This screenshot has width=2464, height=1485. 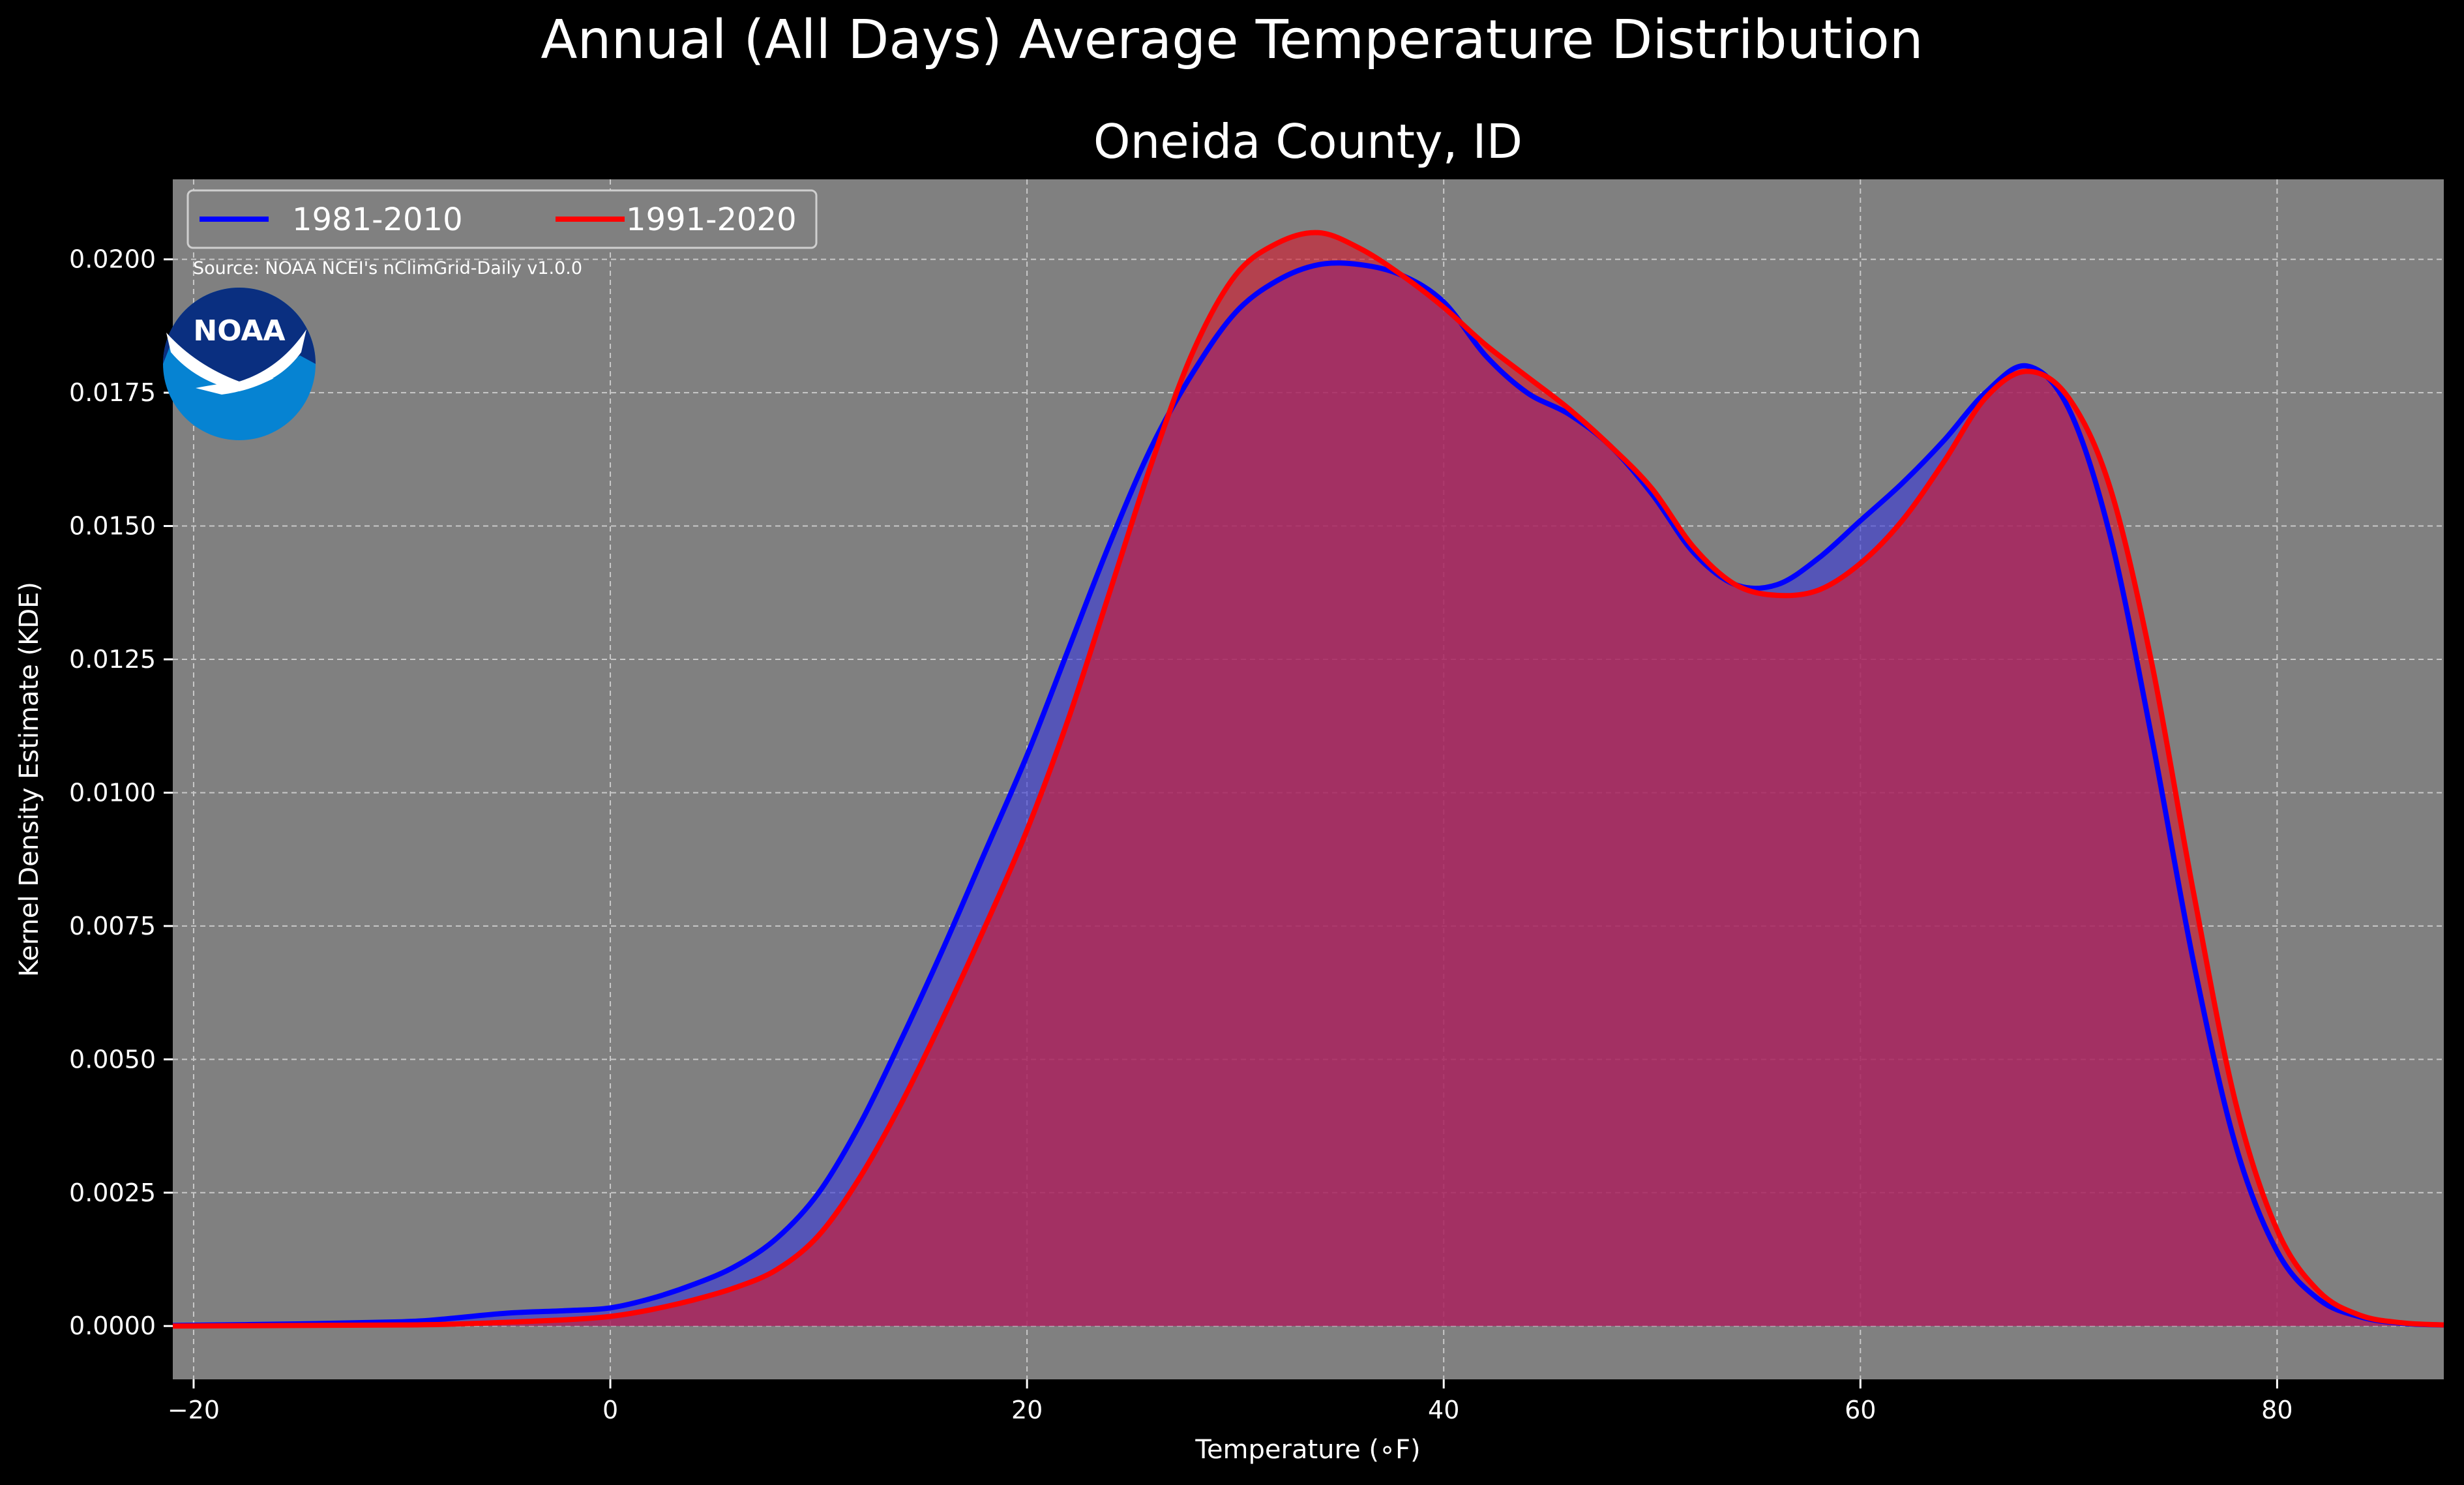 I want to click on y-axis-label: Kernel Density Estimate (KDE), so click(x=29, y=779).